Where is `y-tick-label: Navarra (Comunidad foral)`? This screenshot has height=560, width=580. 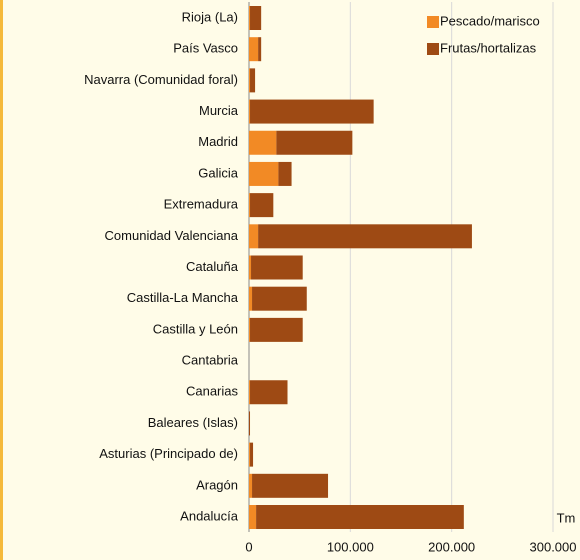
y-tick-label: Navarra (Comunidad foral) is located at coordinates (161, 79).